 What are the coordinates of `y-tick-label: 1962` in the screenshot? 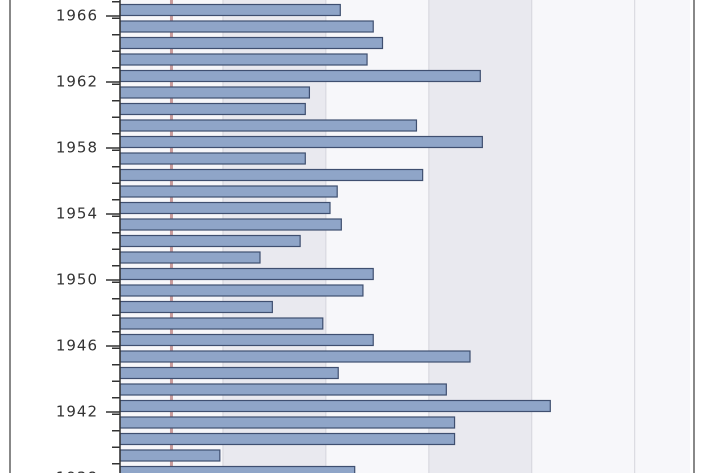 It's located at (77, 82).